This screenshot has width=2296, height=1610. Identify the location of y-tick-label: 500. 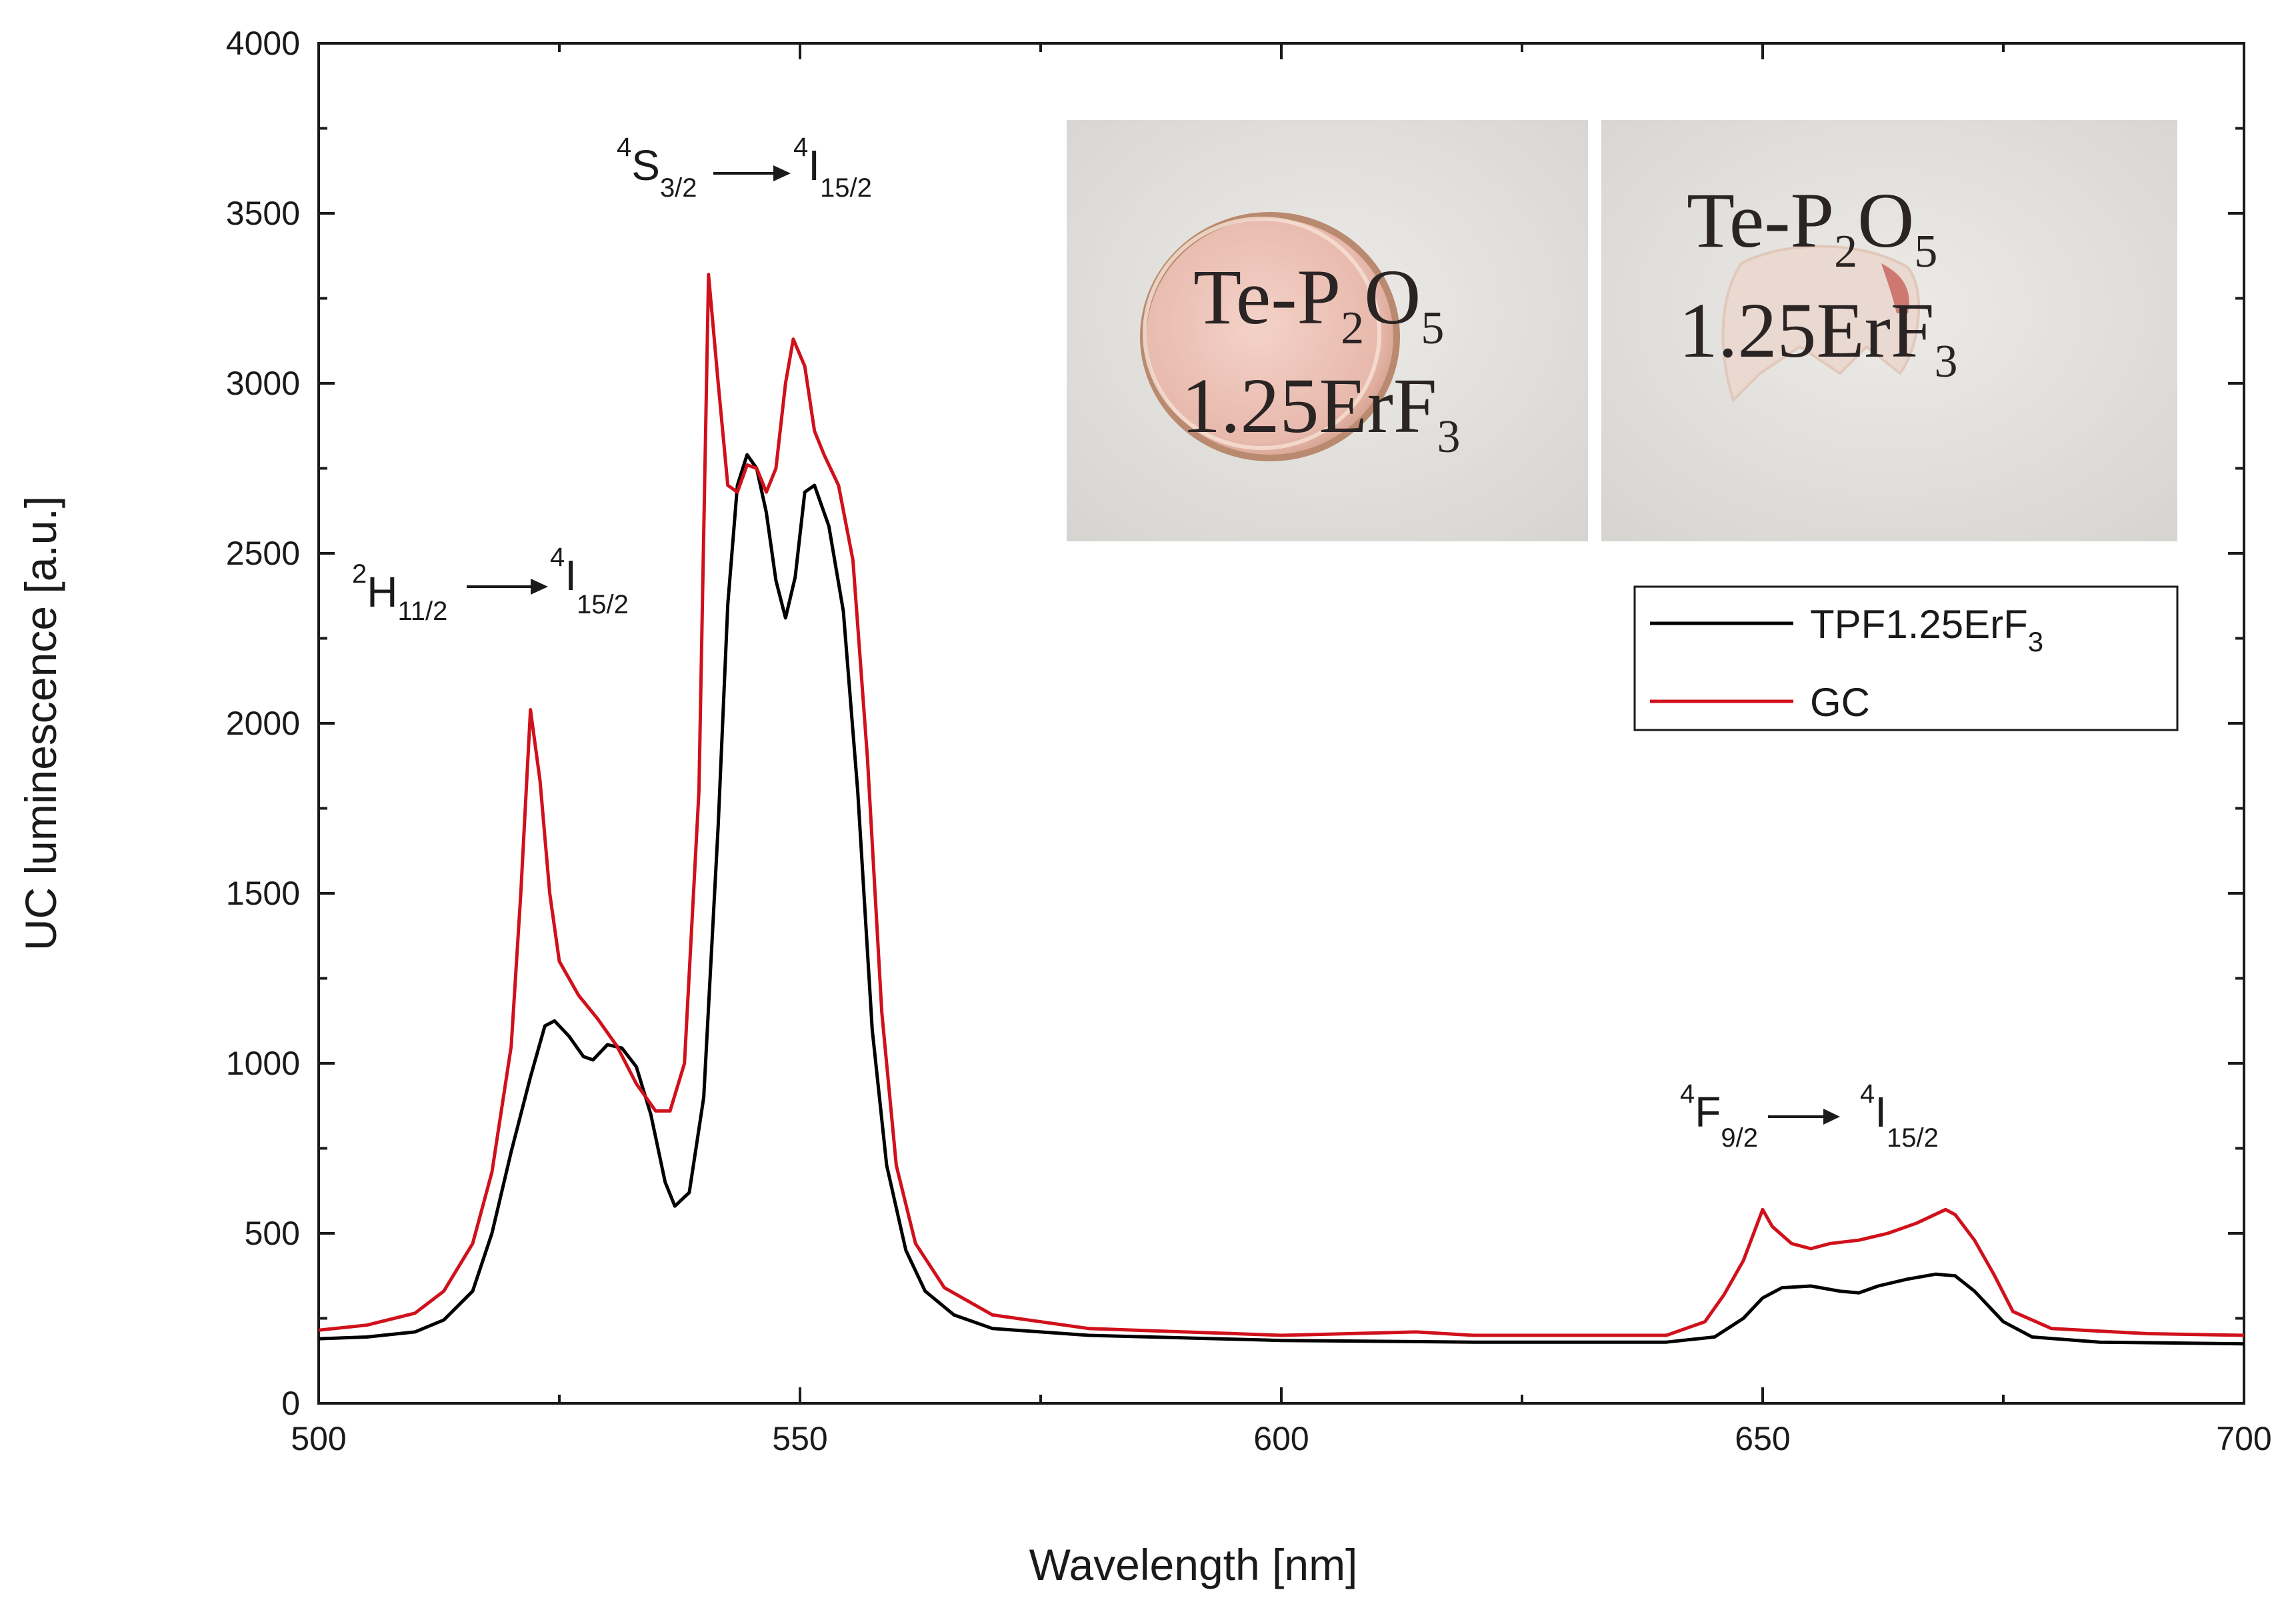
(272, 1233).